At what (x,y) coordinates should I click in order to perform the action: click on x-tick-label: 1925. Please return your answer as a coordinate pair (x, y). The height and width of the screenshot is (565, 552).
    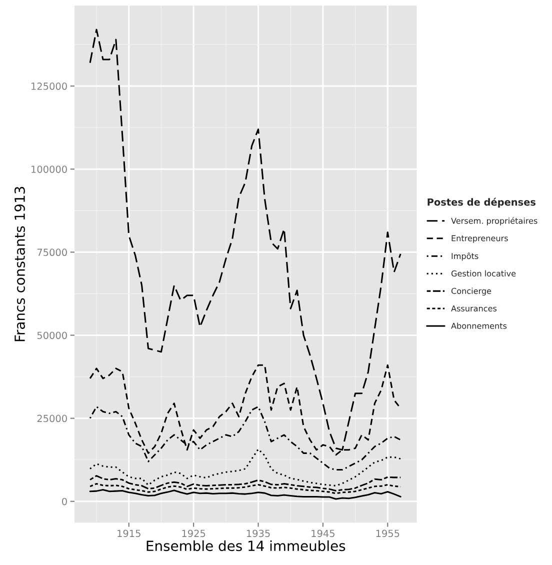
    Looking at the image, I should click on (194, 534).